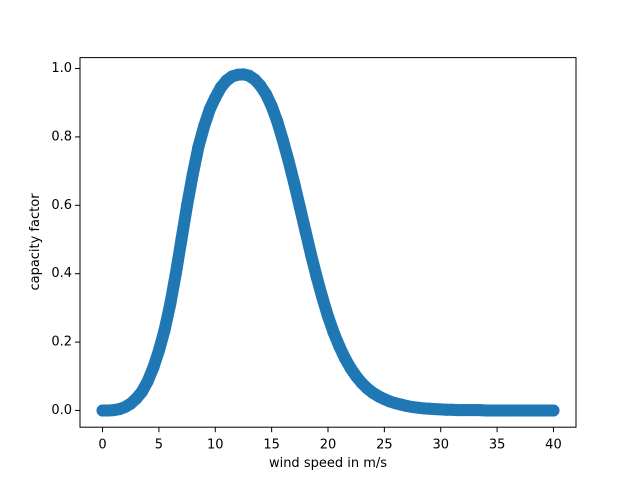  I want to click on x-tick-label: 20, so click(328, 445).